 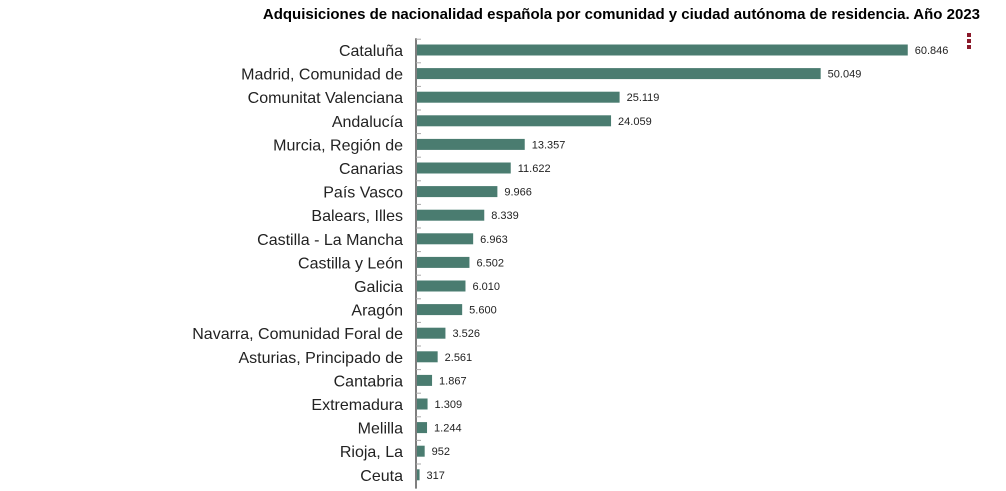 What do you see at coordinates (494, 240) in the screenshot?
I see `value-label: 6.963` at bounding box center [494, 240].